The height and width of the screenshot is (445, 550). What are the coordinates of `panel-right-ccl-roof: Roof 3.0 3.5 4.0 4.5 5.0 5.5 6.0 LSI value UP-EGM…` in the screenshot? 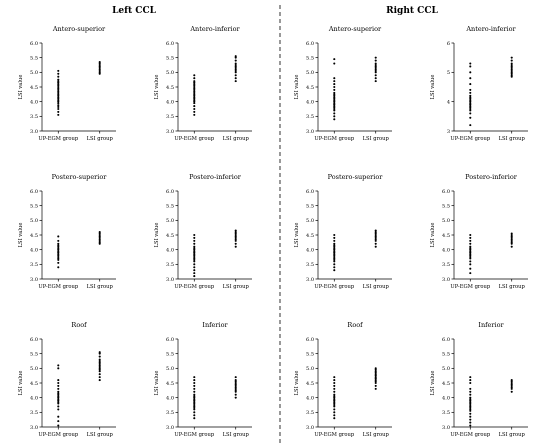 It's located at (343, 379).